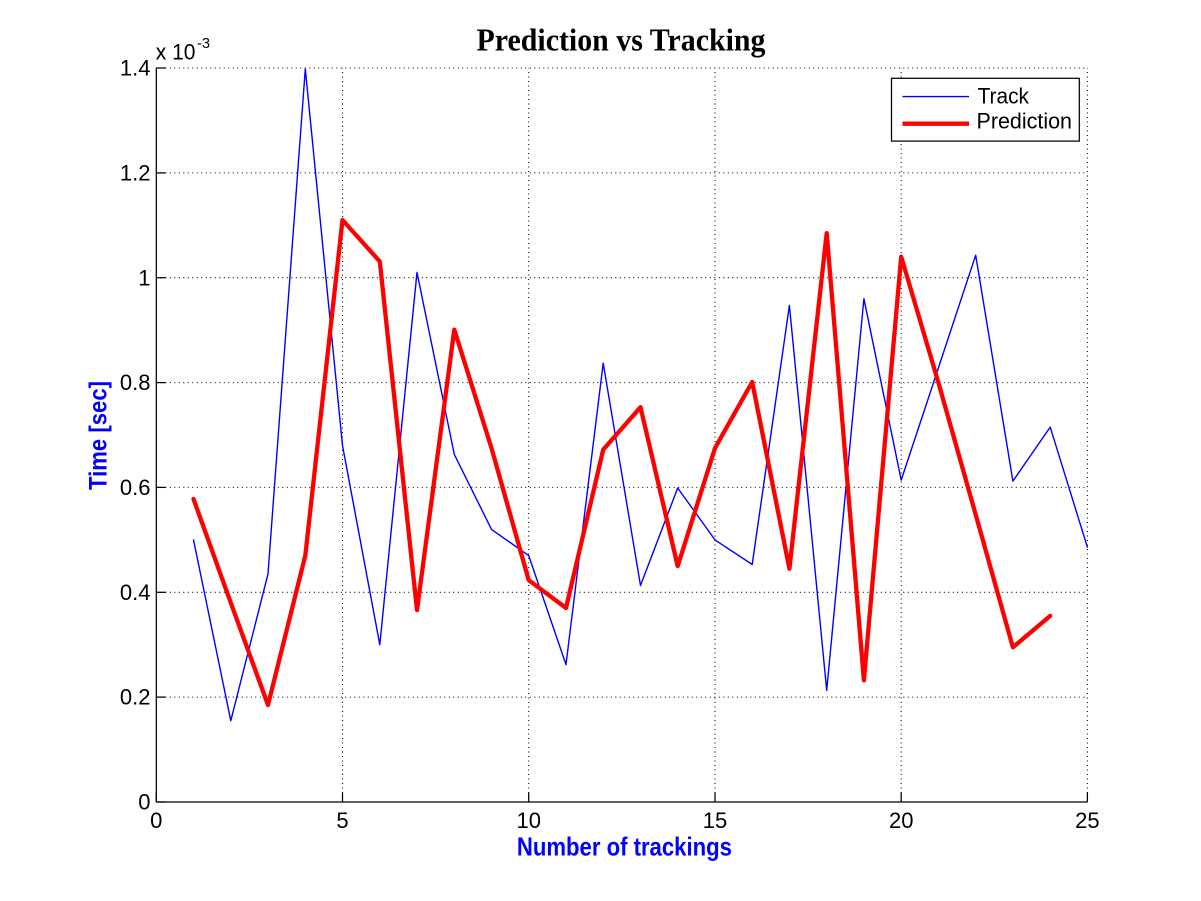 Image resolution: width=1201 pixels, height=901 pixels. Describe the element at coordinates (135, 173) in the screenshot. I see `svg-text: 1.2` at that location.